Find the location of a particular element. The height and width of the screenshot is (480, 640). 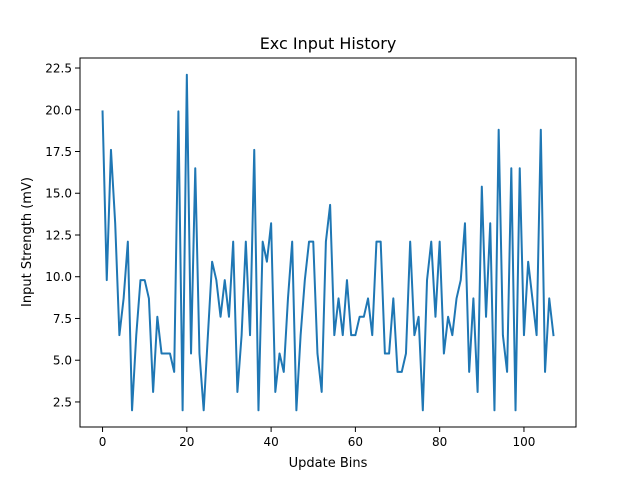

x-tick-label: 20 is located at coordinates (186, 442).